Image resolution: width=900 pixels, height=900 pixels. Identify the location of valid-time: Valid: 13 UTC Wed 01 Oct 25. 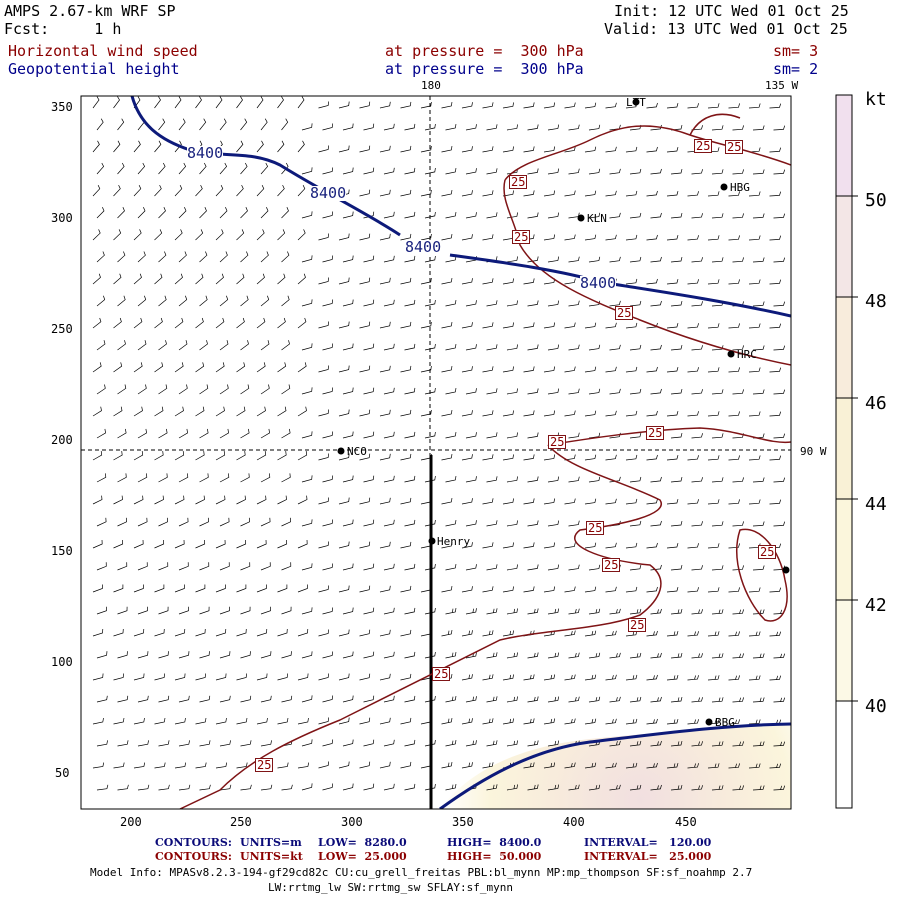
(726, 29).